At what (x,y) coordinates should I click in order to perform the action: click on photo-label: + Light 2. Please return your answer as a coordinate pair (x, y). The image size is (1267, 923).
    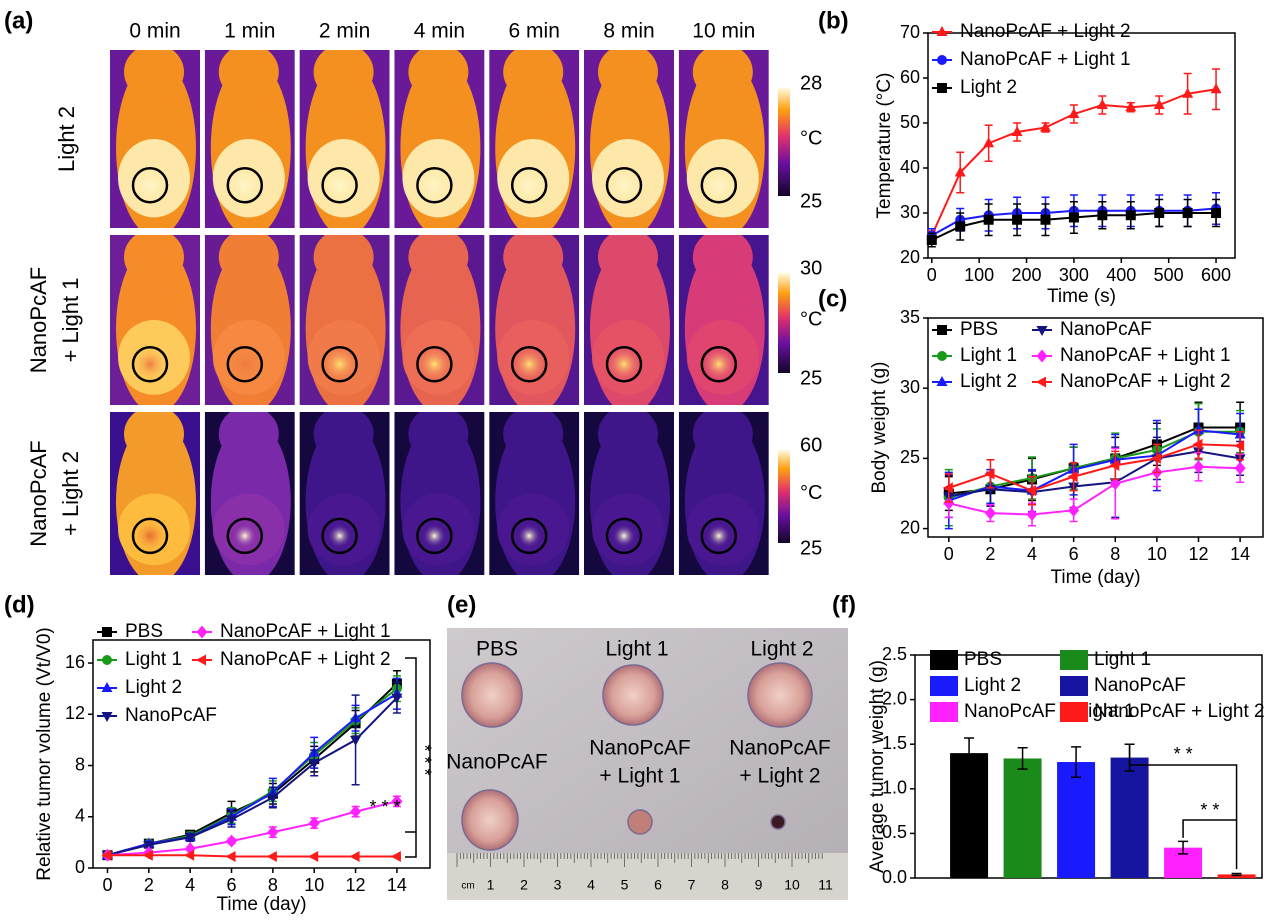
    Looking at the image, I should click on (779, 776).